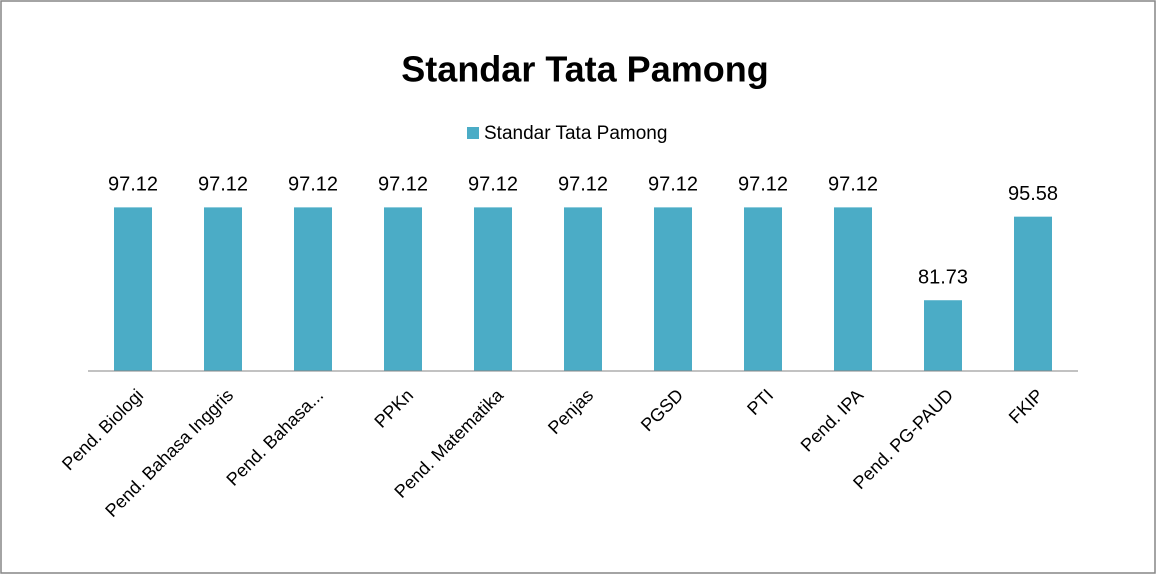 Image resolution: width=1158 pixels, height=576 pixels. Describe the element at coordinates (575, 133) in the screenshot. I see `legend-label: Standar Tata Pamong` at that location.